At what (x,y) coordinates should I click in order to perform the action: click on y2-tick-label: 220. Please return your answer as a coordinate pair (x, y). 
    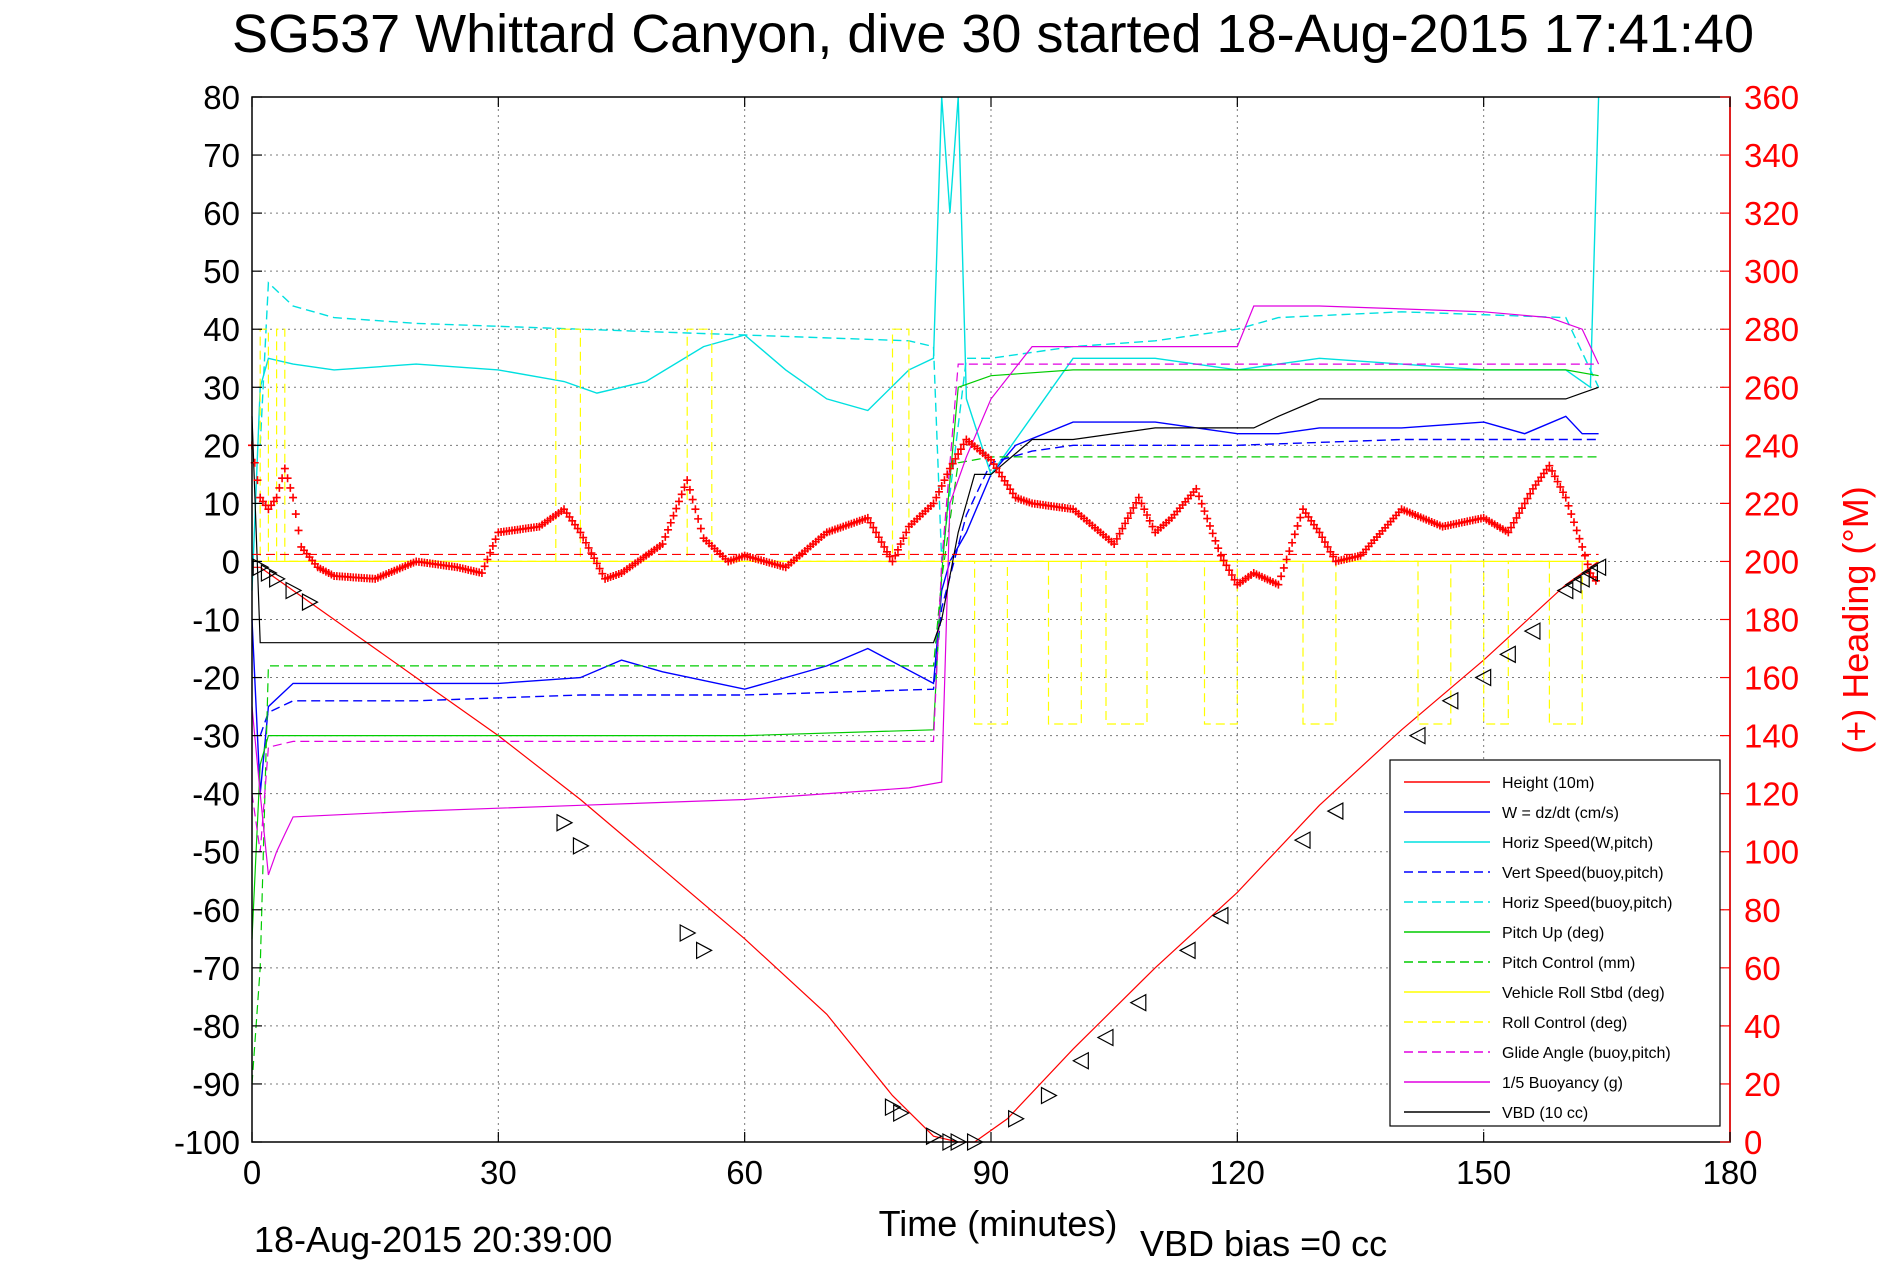
    Looking at the image, I should click on (1771, 503).